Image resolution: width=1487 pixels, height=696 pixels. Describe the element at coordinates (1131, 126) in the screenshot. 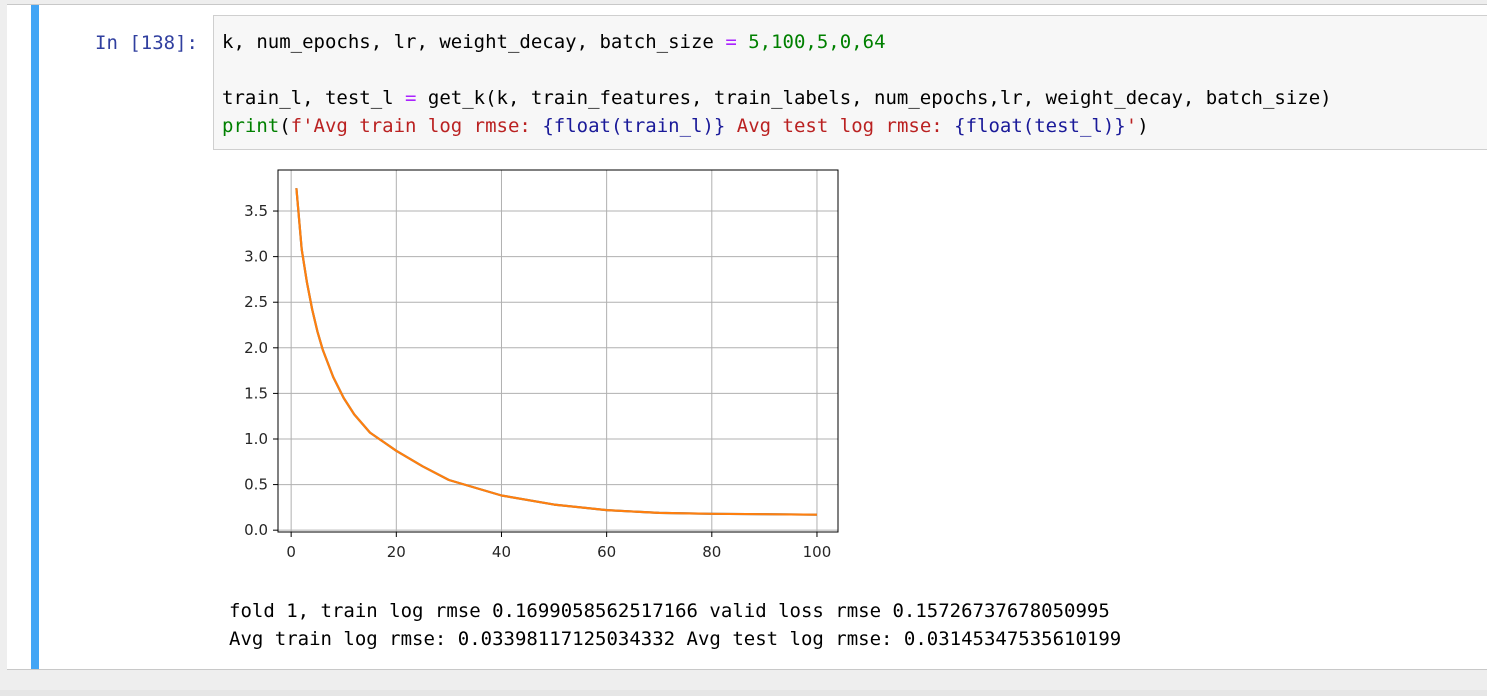

I see `code-line-3-str-c: '` at that location.